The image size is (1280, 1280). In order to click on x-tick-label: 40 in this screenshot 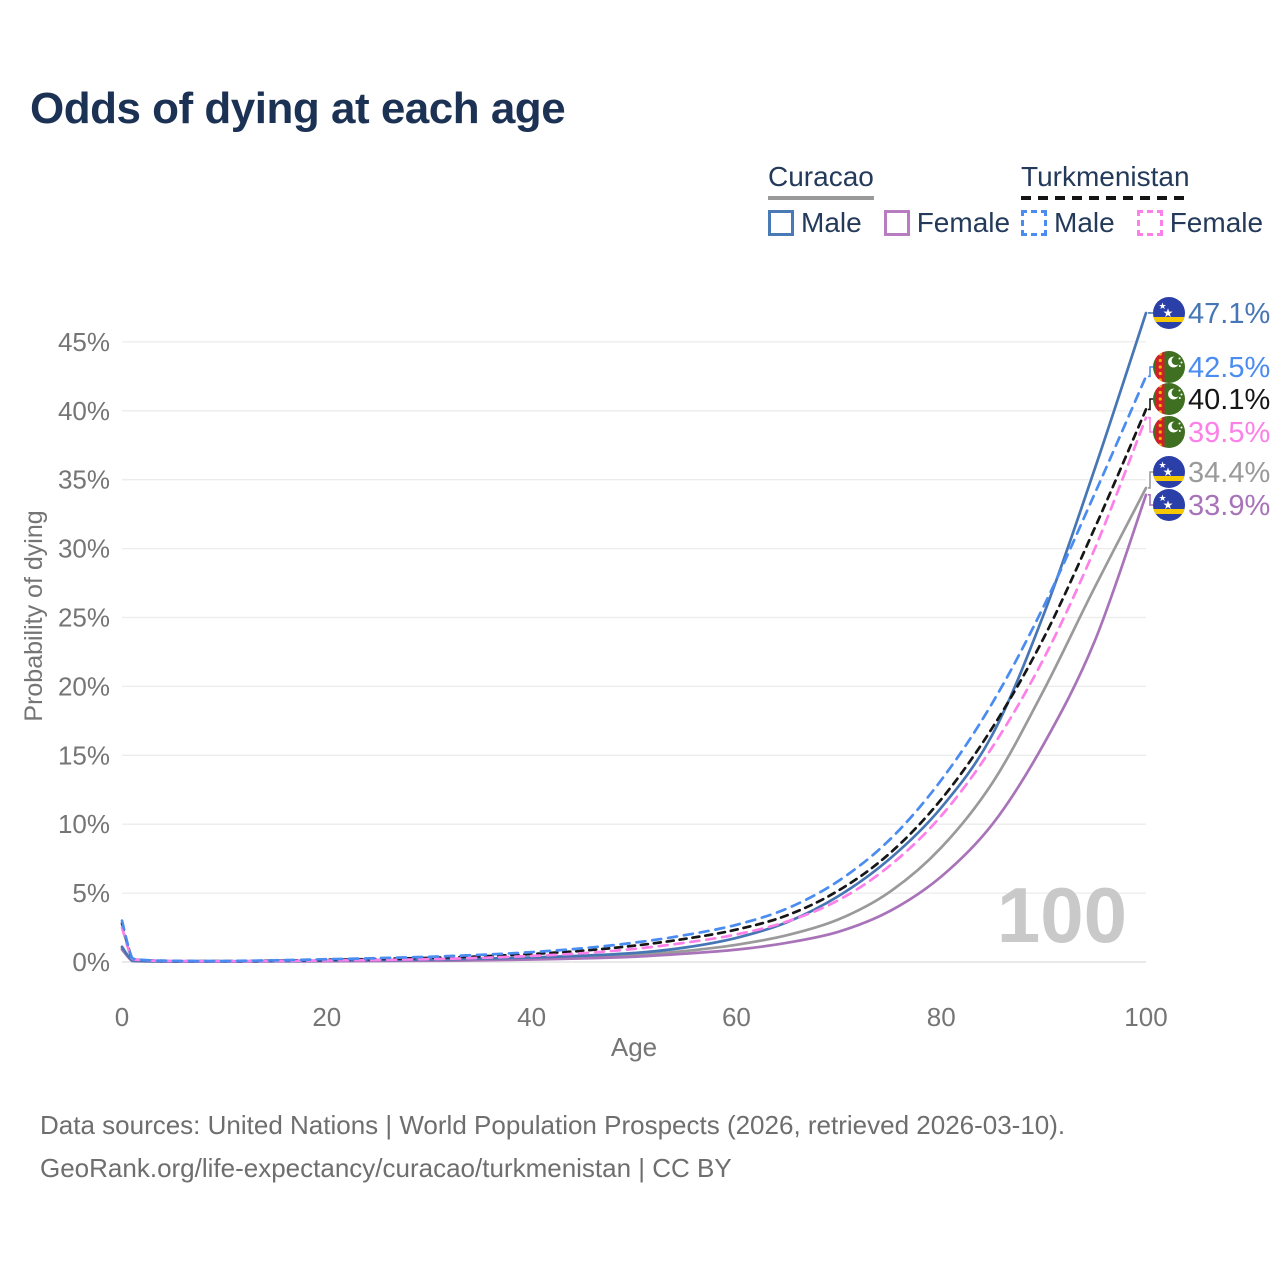, I will do `click(531, 1017)`.